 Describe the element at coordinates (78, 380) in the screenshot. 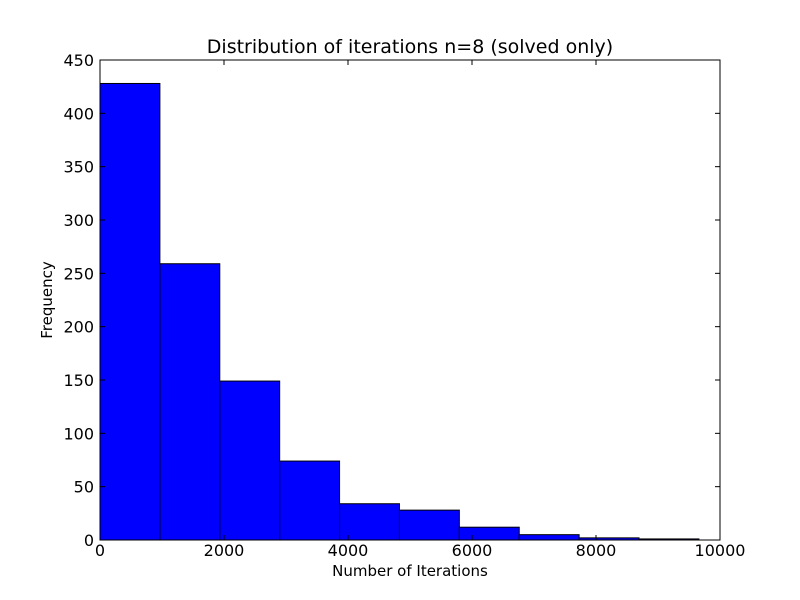

I see `y-tick-label: 150` at that location.